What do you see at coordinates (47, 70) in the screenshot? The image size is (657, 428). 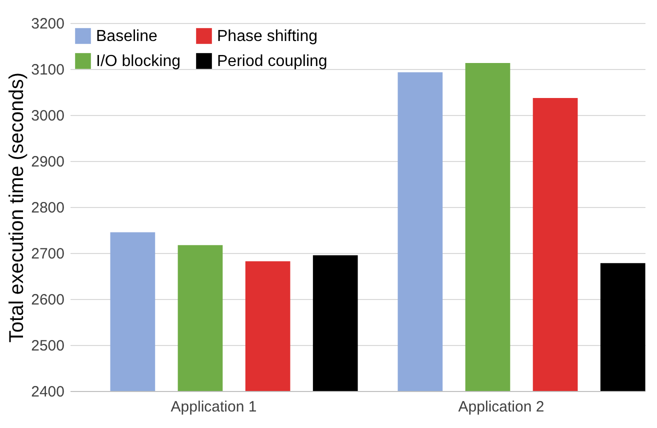 I see `y-tick-label: 3100` at bounding box center [47, 70].